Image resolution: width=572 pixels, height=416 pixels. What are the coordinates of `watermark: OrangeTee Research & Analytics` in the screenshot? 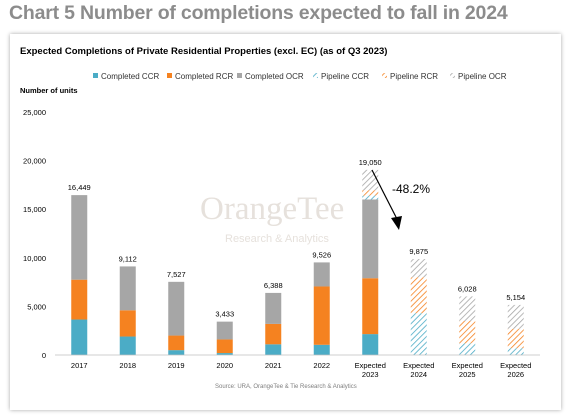 It's located at (272, 218).